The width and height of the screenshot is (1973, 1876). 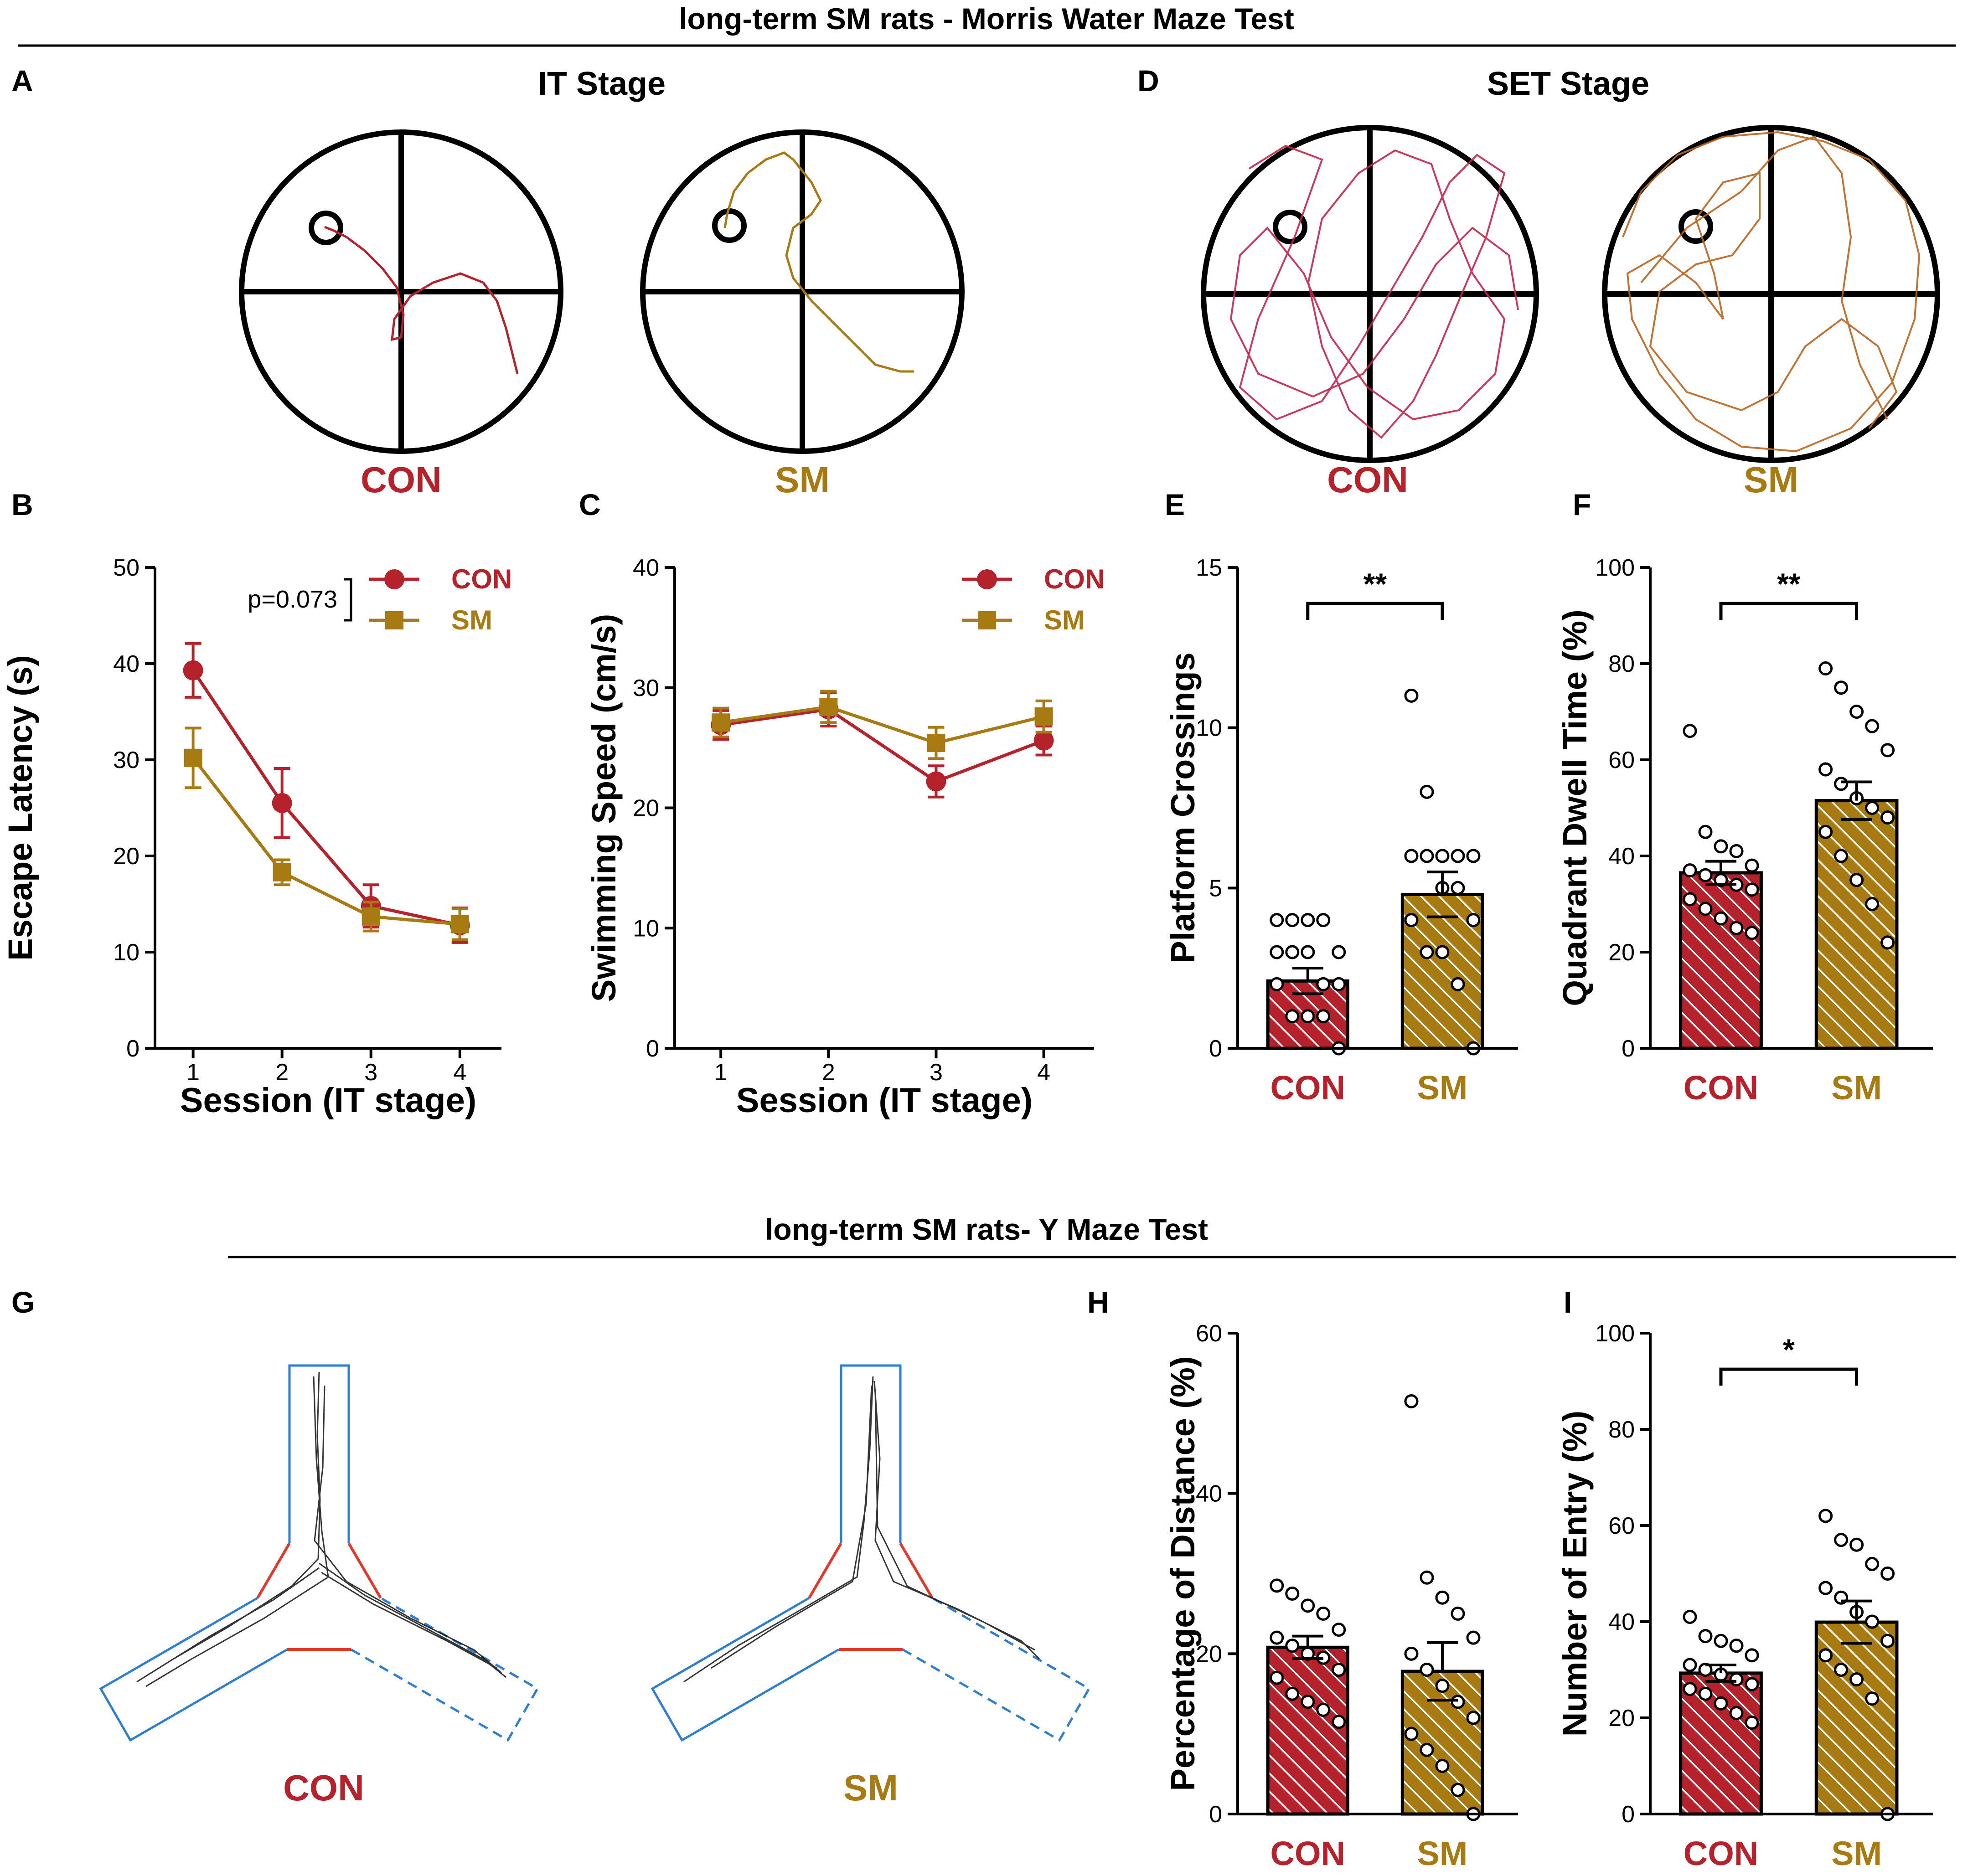 I want to click on panel-letter-c: C, so click(x=590, y=504).